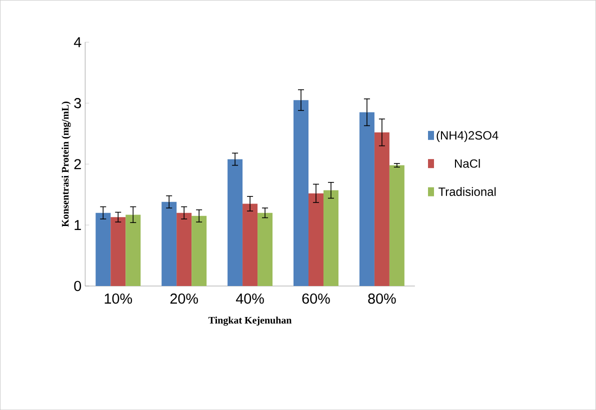 The image size is (596, 410). I want to click on y-tick-label: 0, so click(78, 286).